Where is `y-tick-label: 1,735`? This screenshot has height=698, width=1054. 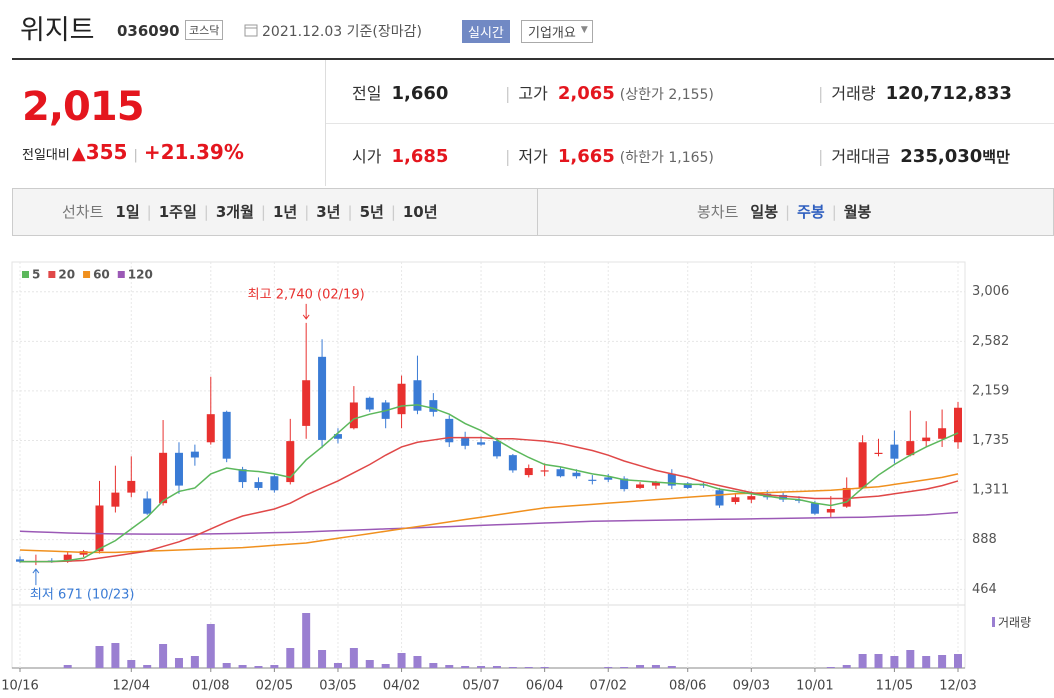 y-tick-label: 1,735 is located at coordinates (990, 440).